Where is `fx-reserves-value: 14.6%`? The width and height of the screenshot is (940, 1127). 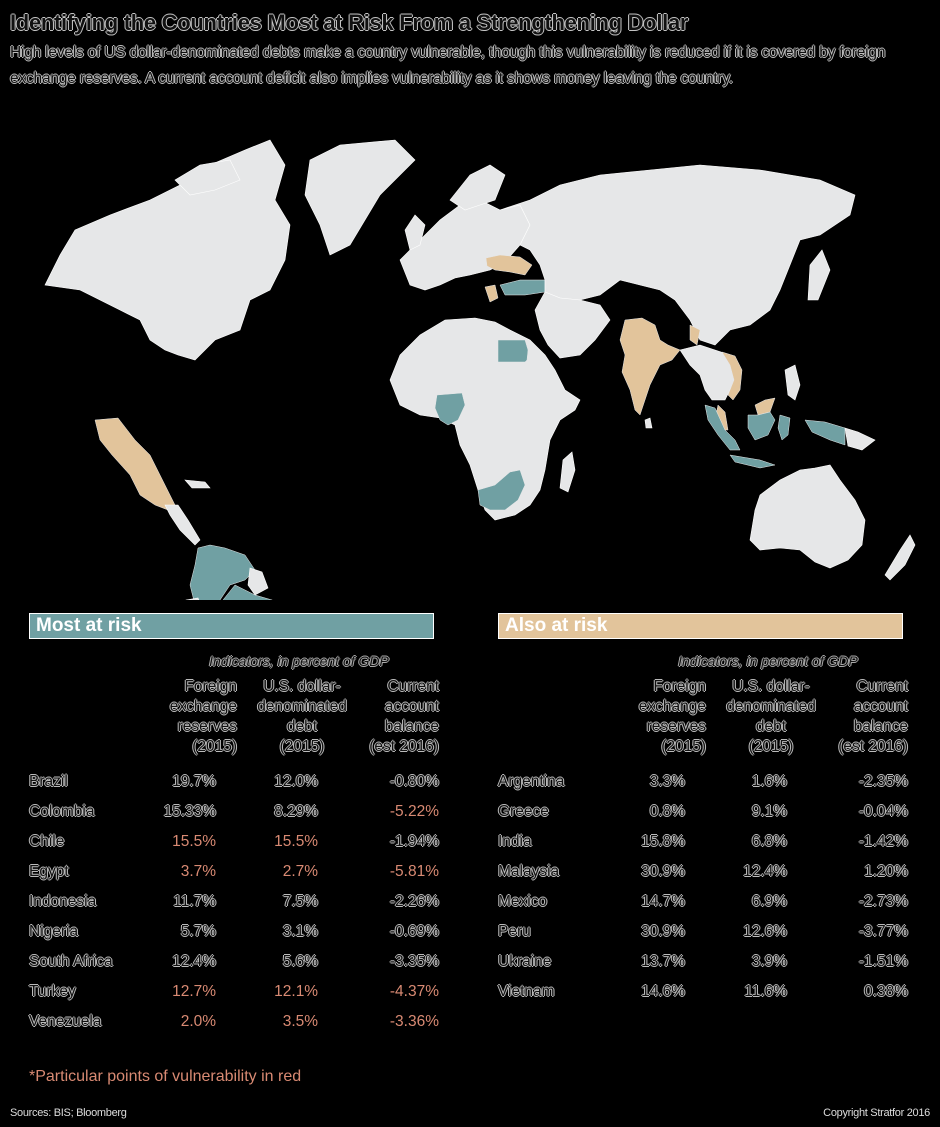
fx-reserves-value: 14.6% is located at coordinates (663, 991).